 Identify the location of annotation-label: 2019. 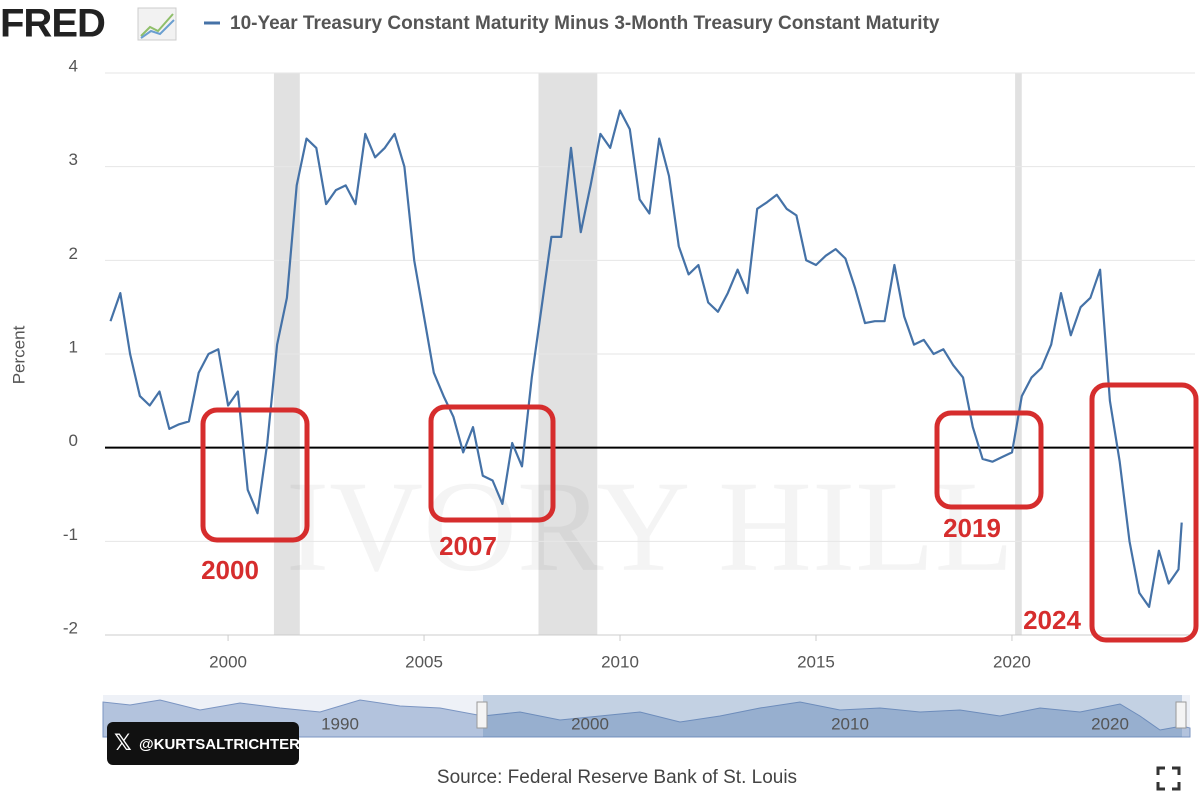
(972, 528).